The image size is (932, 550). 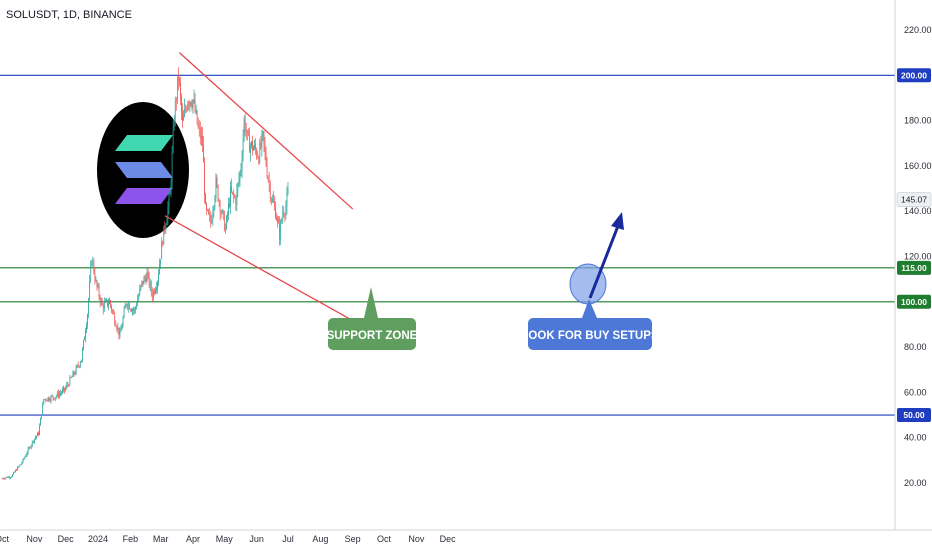 I want to click on arrow-head-icon, so click(x=617, y=221).